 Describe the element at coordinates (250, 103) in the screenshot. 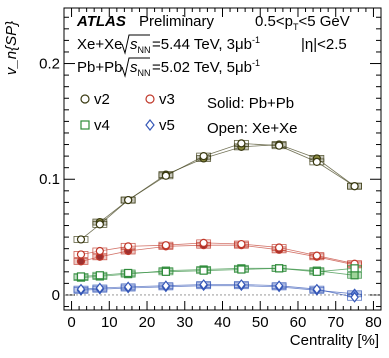

I see `solid-label: Solid: Pb+Pb` at that location.